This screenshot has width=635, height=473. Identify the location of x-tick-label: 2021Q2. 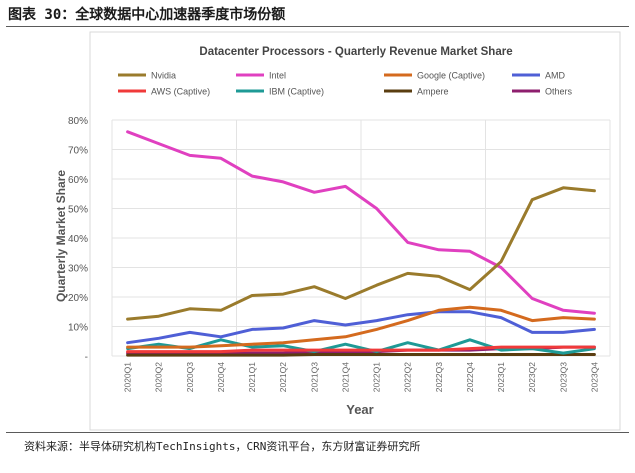
(283, 377).